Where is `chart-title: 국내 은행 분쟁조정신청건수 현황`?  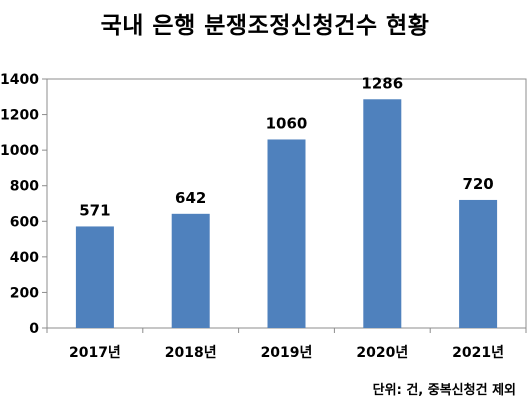
chart-title: 국내 은행 분쟁조정신청건수 현황 is located at coordinates (265, 26).